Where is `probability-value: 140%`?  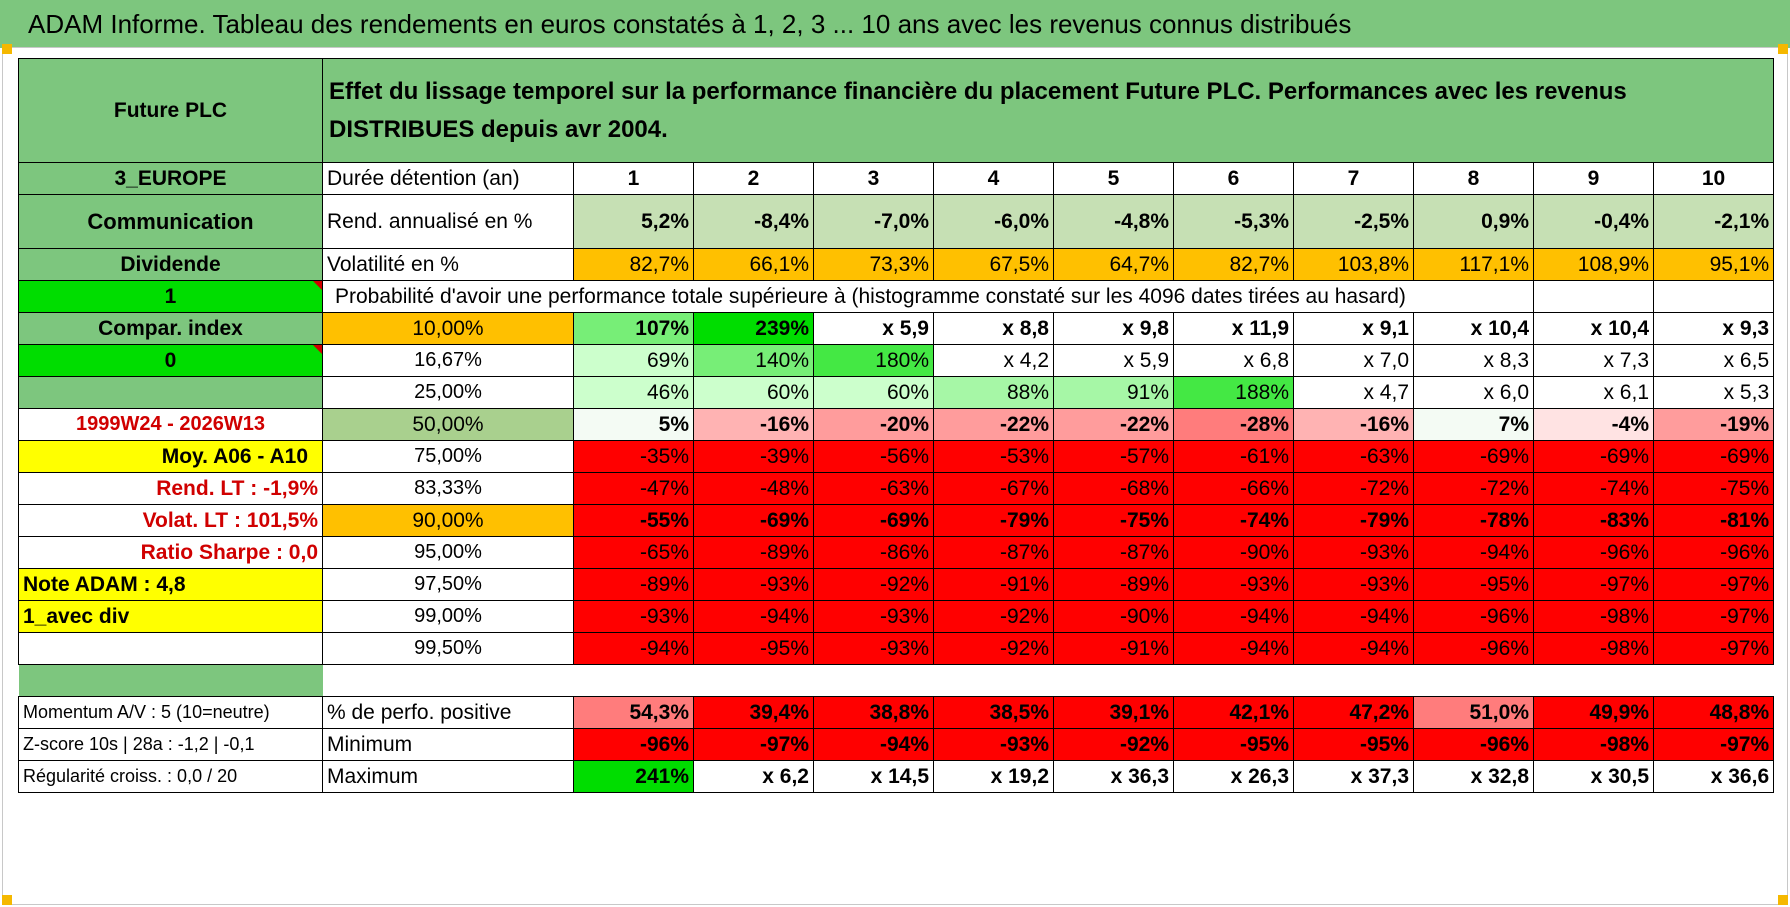 probability-value: 140% is located at coordinates (753, 360).